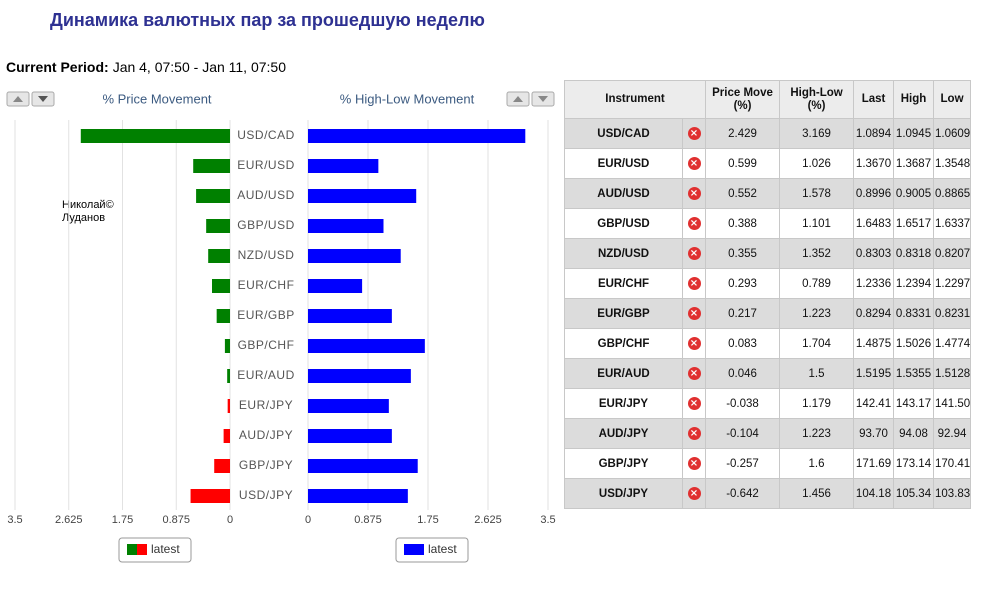  I want to click on low: 92.94, so click(952, 433).